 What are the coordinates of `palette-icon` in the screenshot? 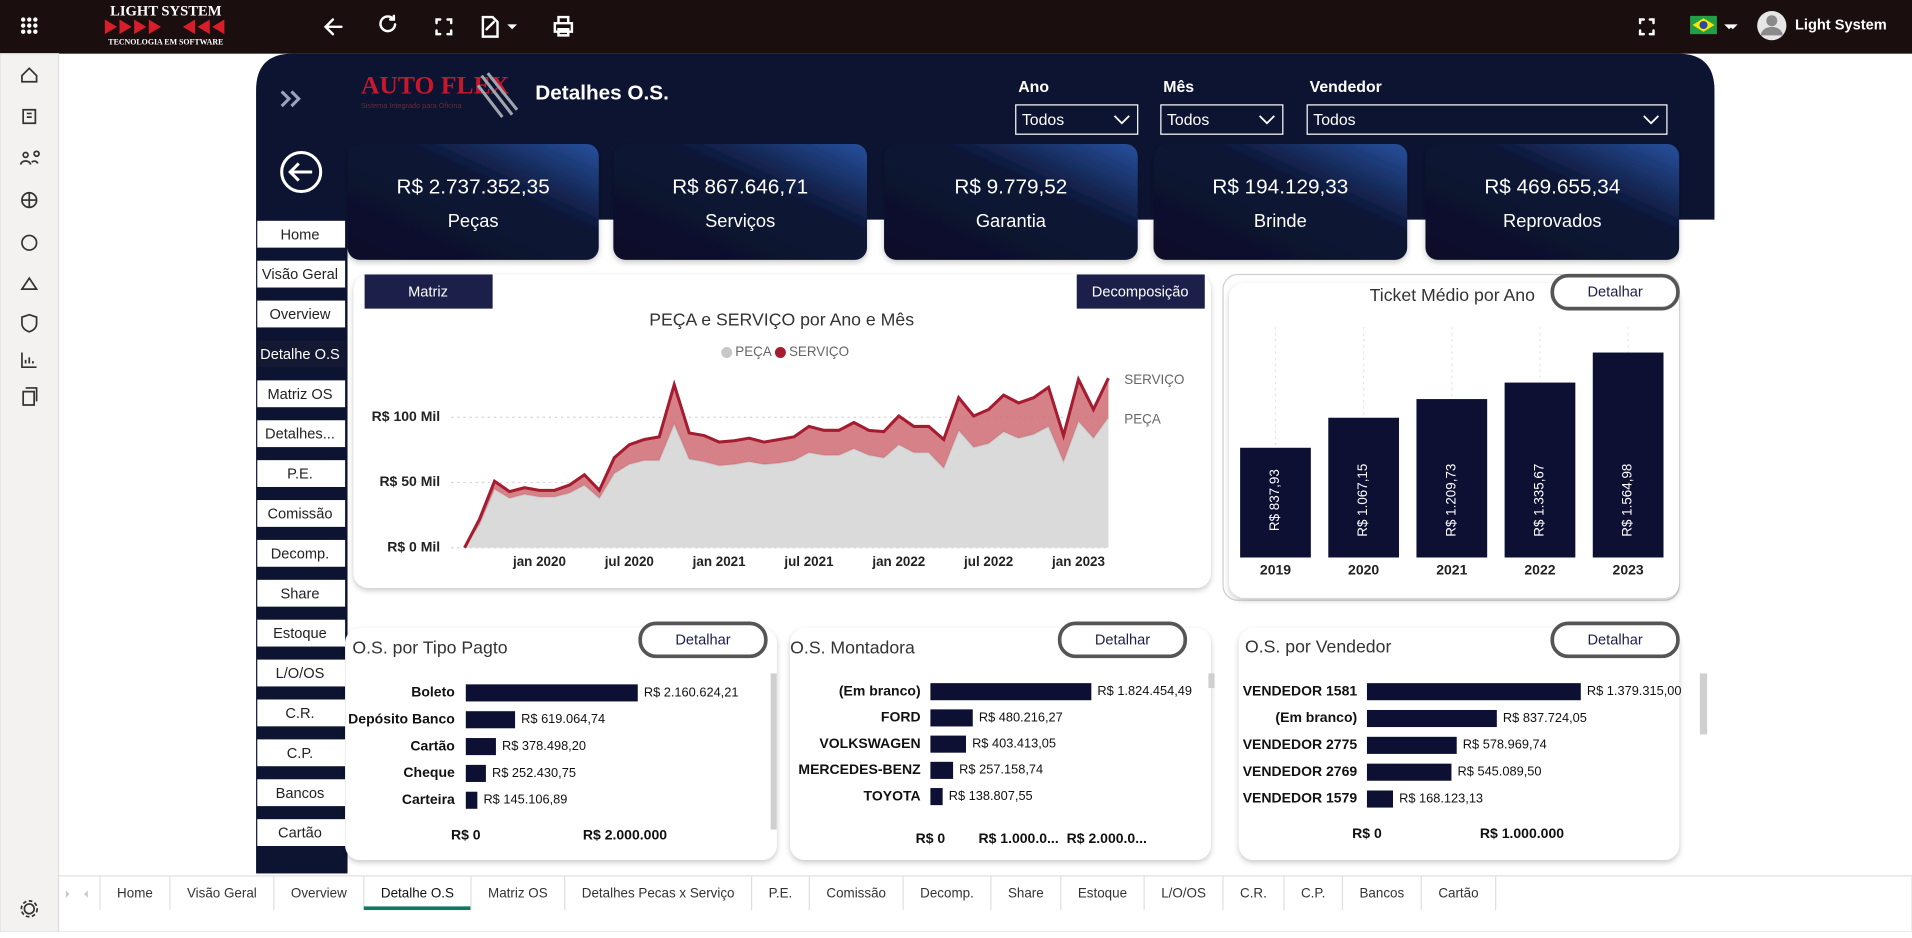 It's located at (29, 242).